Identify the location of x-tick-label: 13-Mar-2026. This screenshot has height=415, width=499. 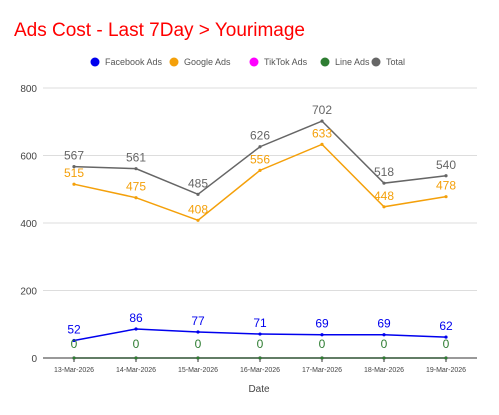
(74, 370).